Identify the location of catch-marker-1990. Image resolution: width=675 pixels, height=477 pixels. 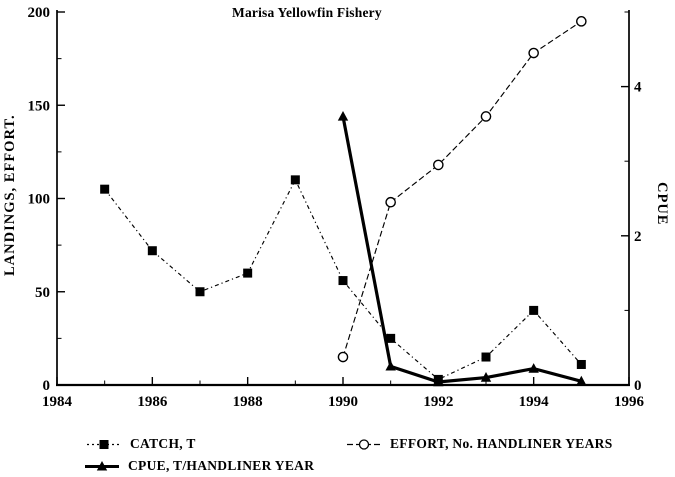
(343, 281).